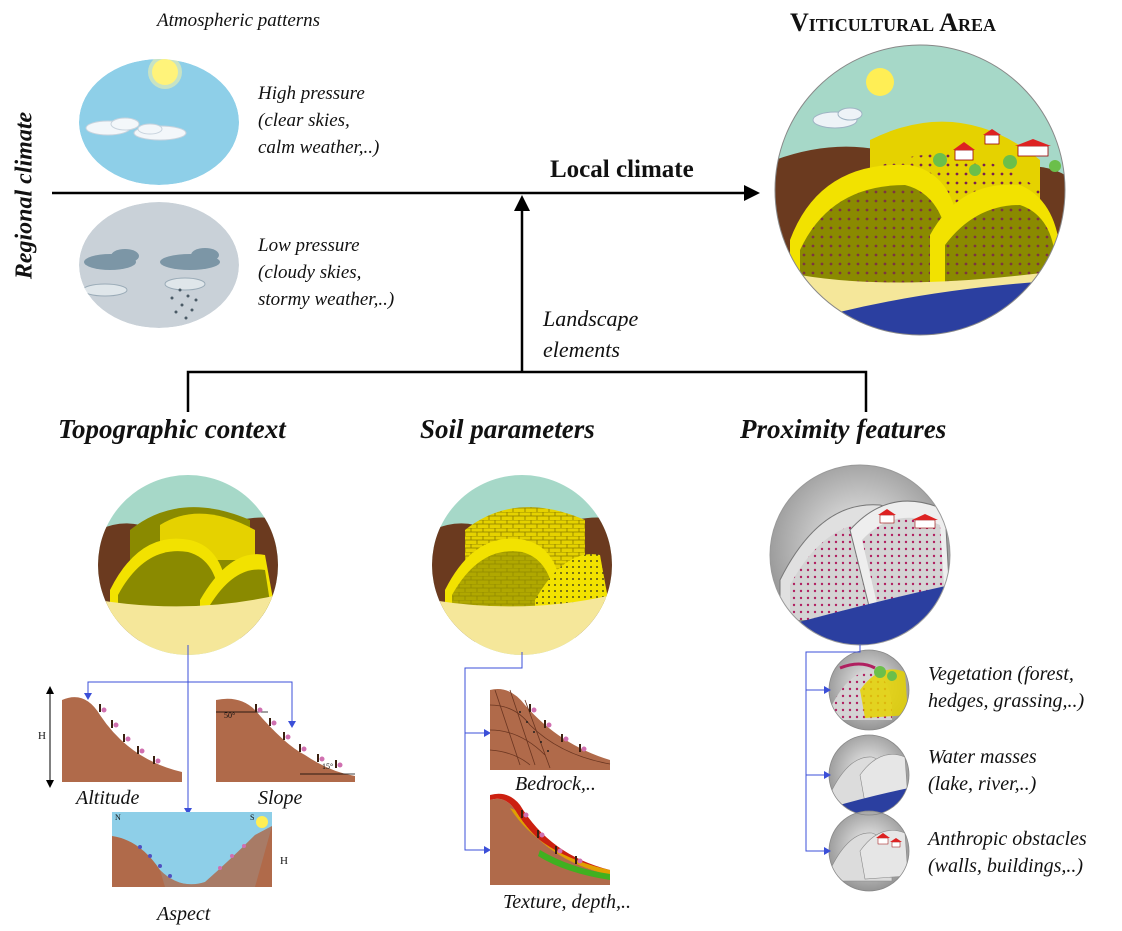  What do you see at coordinates (522, 565) in the screenshot?
I see `soil-parameters-illustration` at bounding box center [522, 565].